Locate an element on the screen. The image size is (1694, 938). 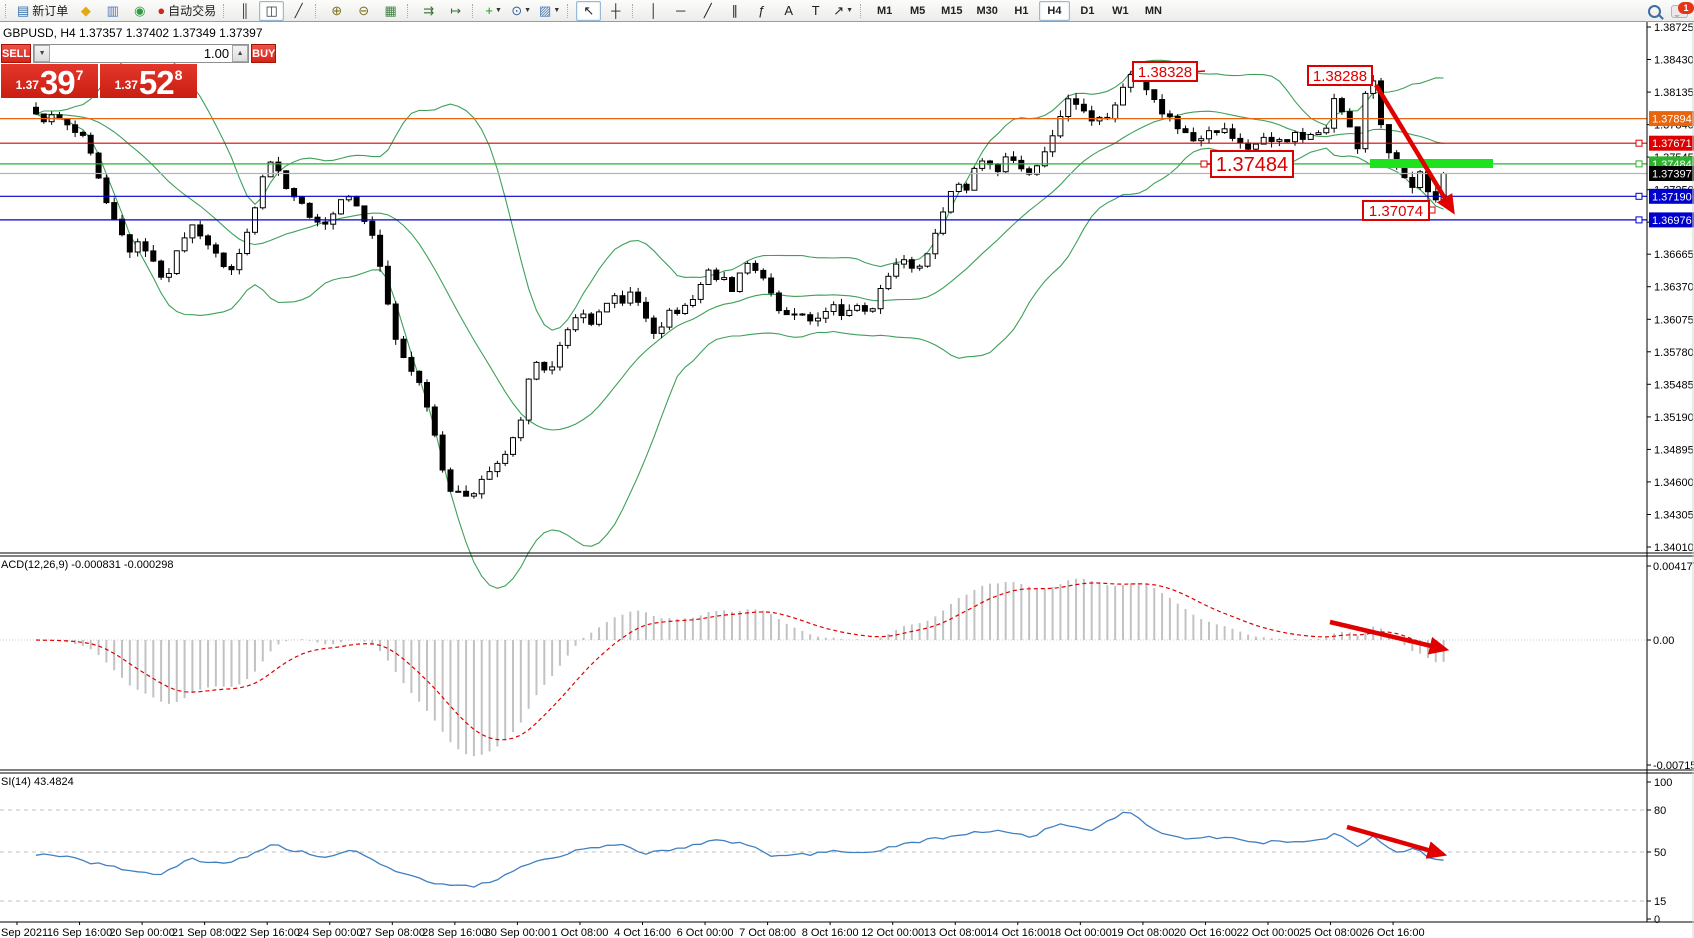
timeframe-m5-button: M5 is located at coordinates (917, 10).